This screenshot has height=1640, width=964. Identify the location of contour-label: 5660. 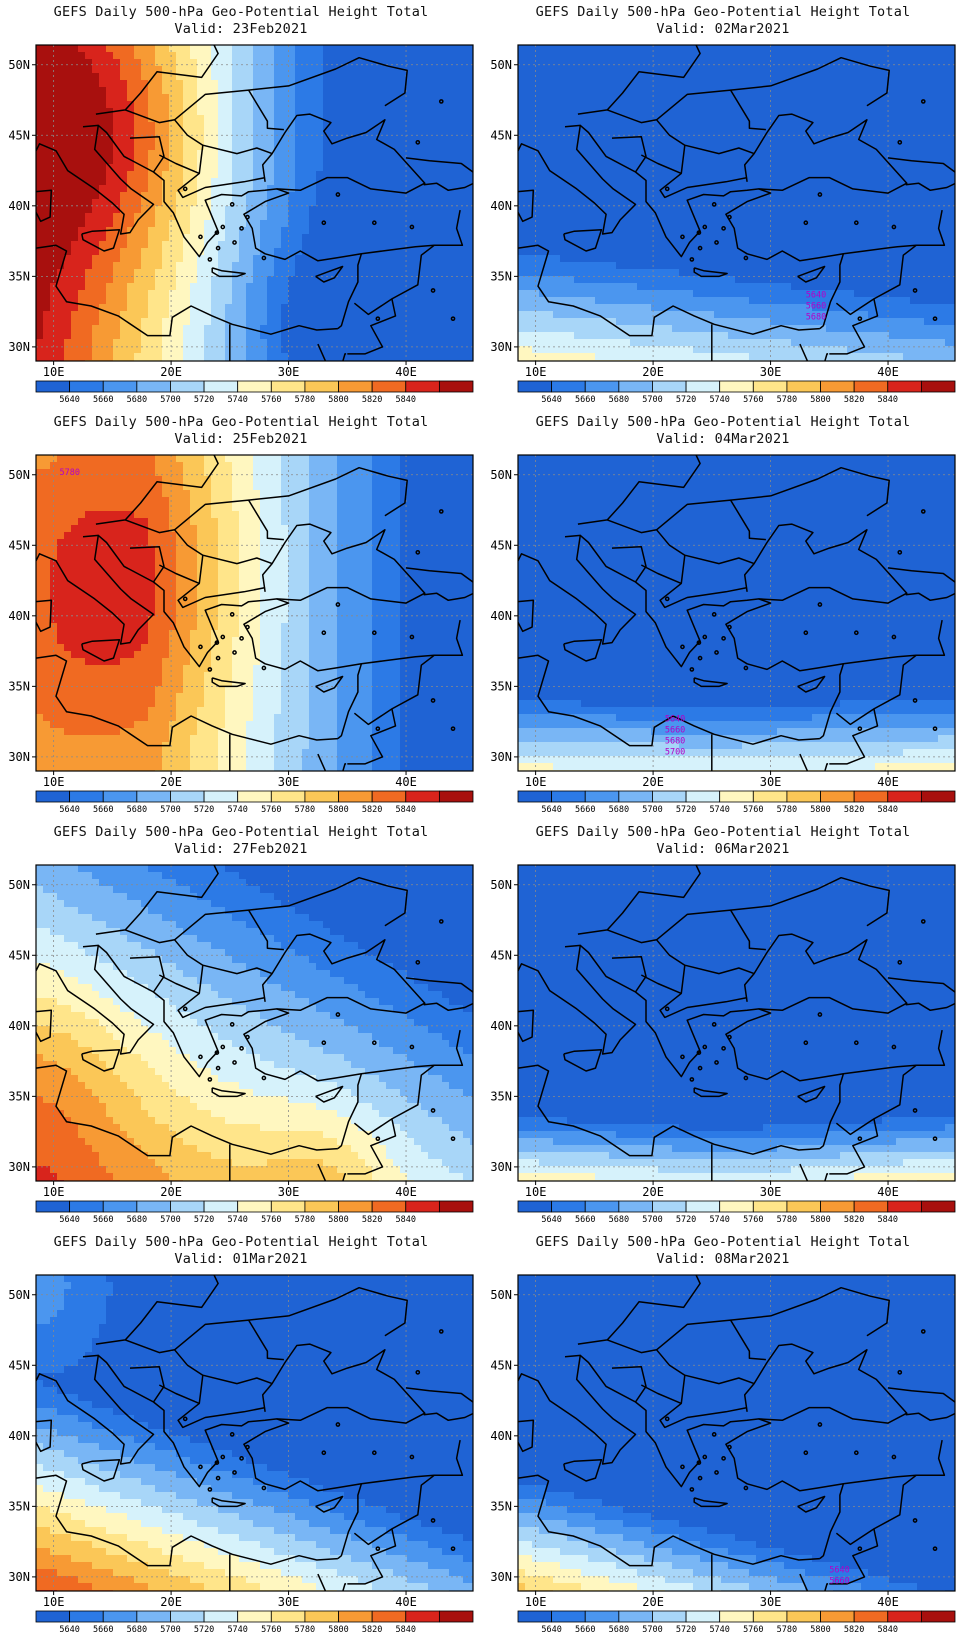
(675, 731).